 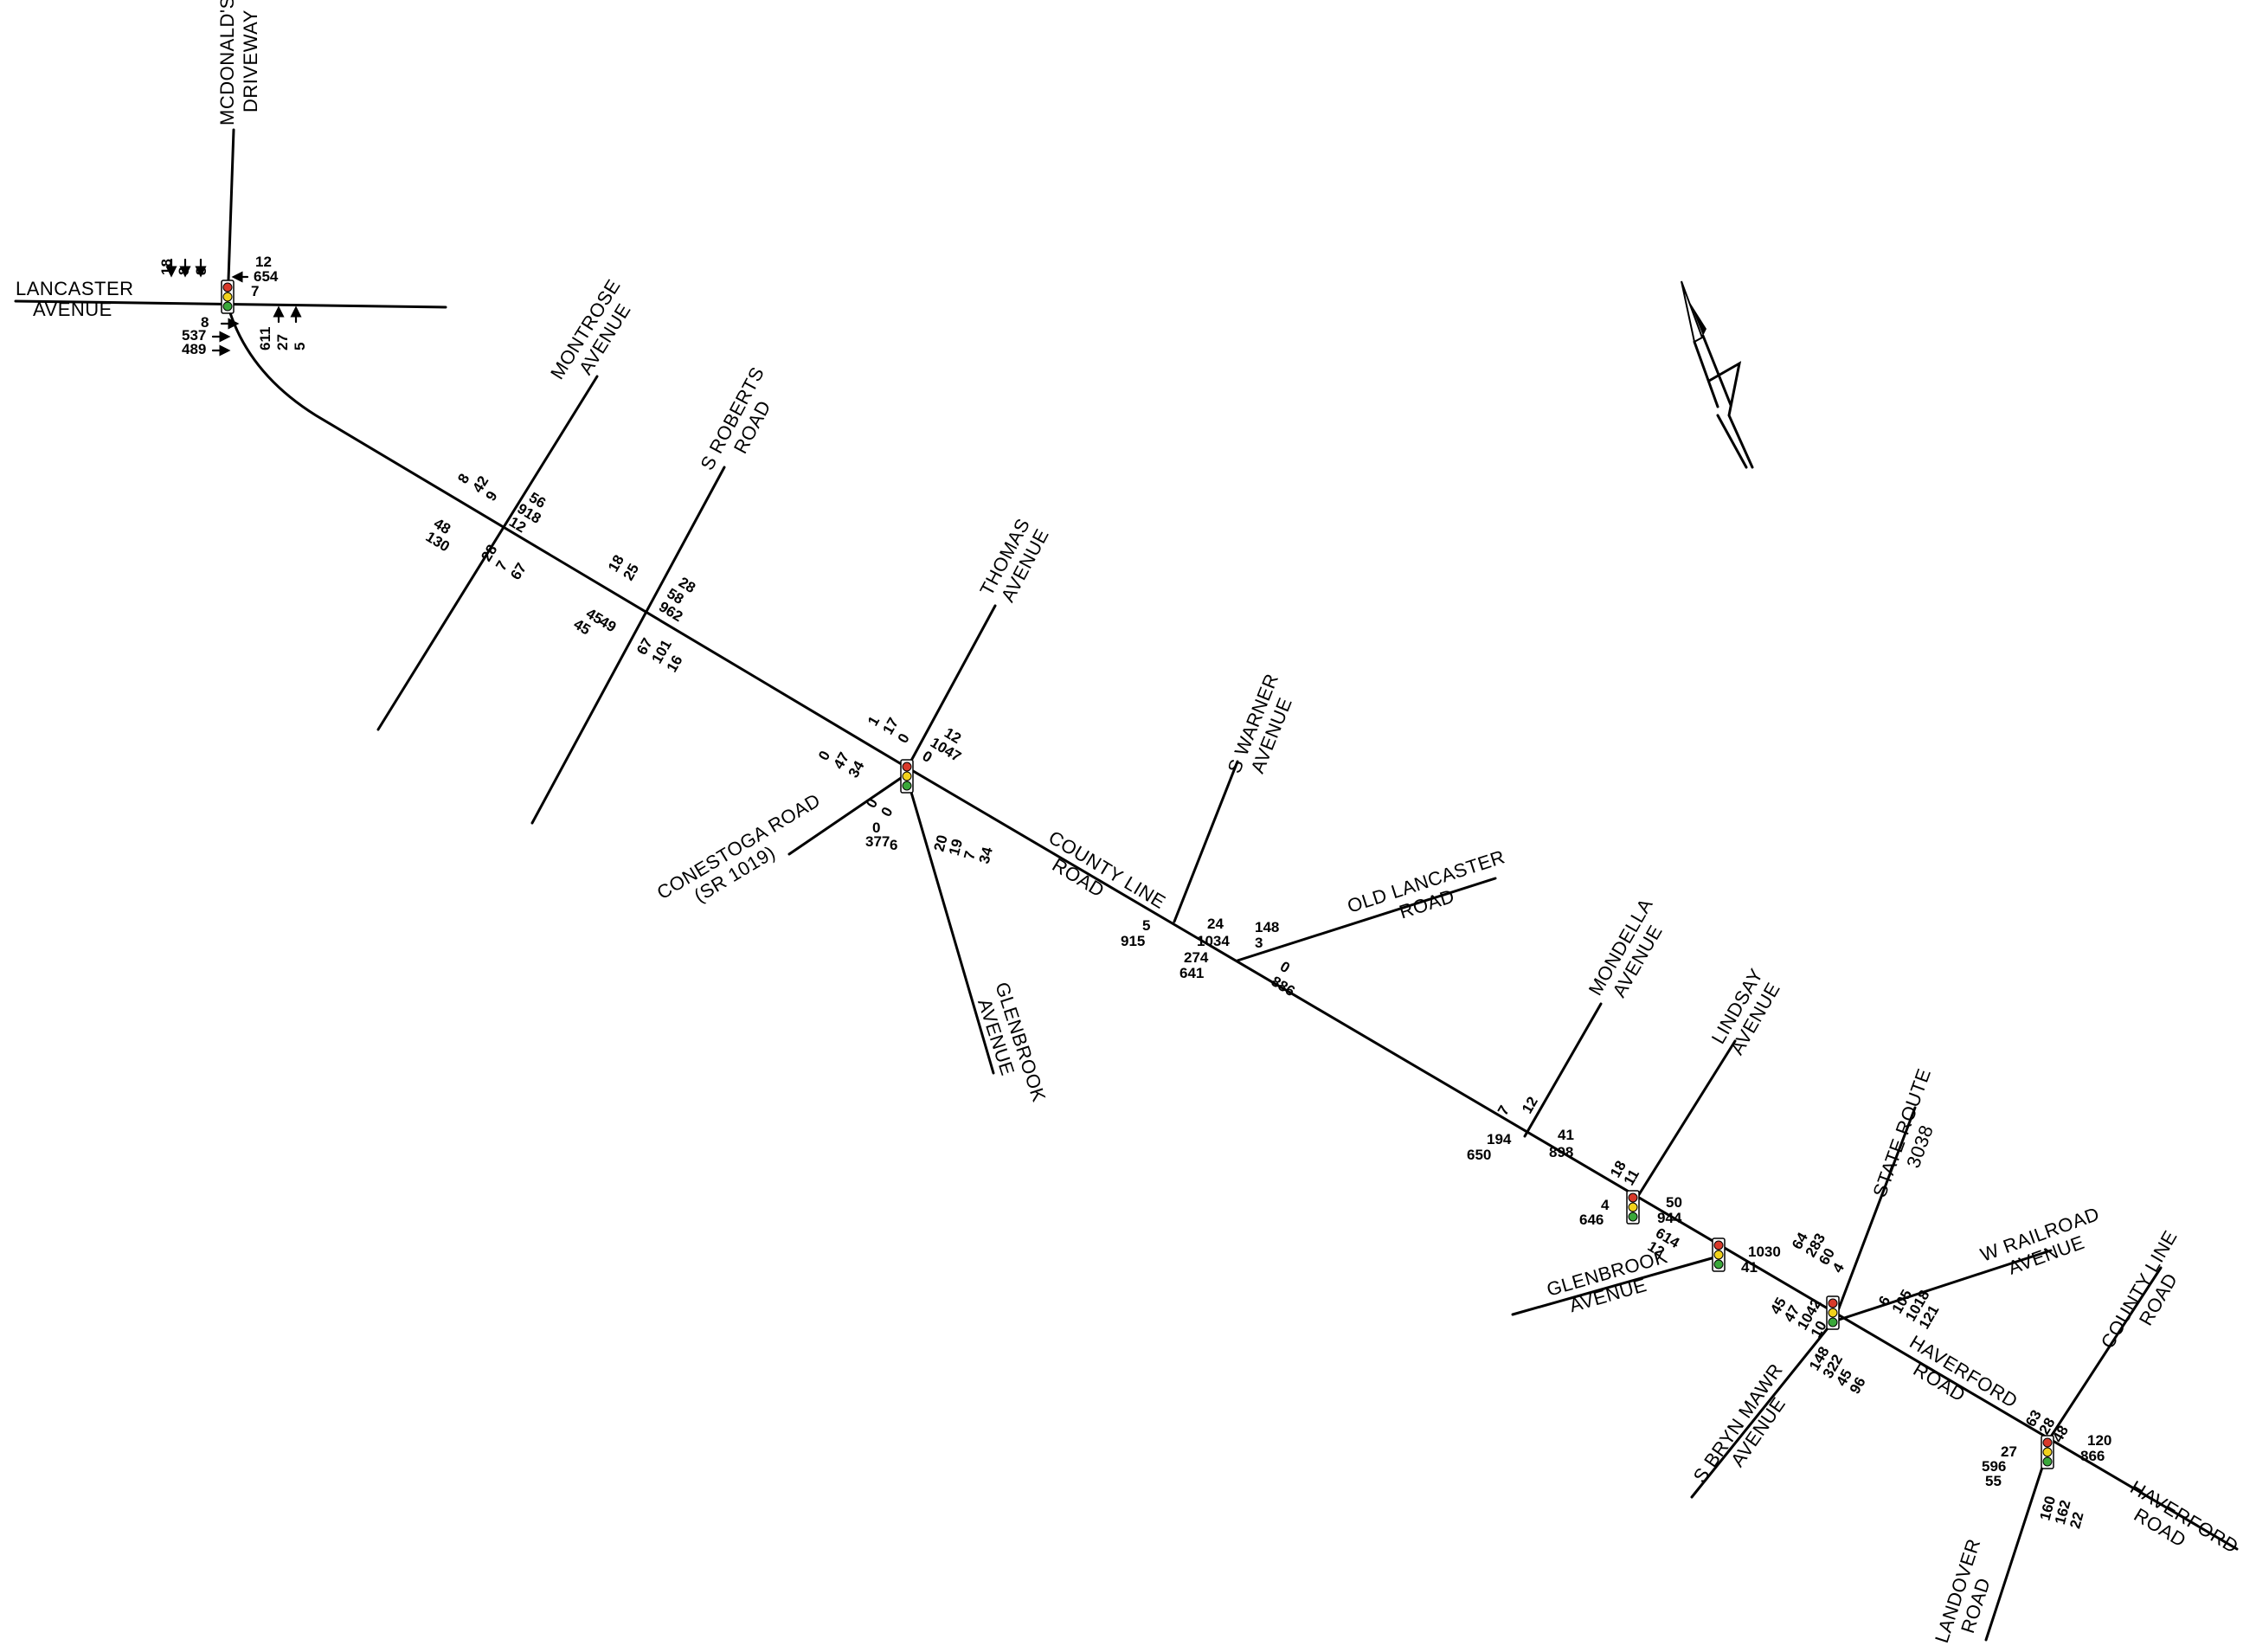 I want to click on volume-label: 944, so click(x=1669, y=1218).